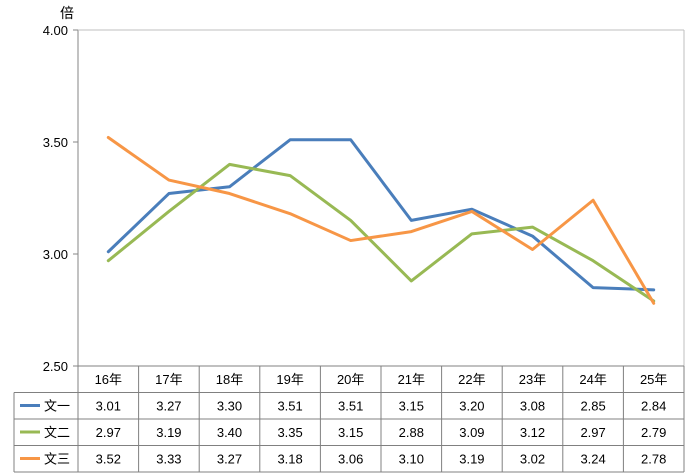 The width and height of the screenshot is (690, 476). What do you see at coordinates (350, 379) in the screenshot?
I see `category-label: 20年` at bounding box center [350, 379].